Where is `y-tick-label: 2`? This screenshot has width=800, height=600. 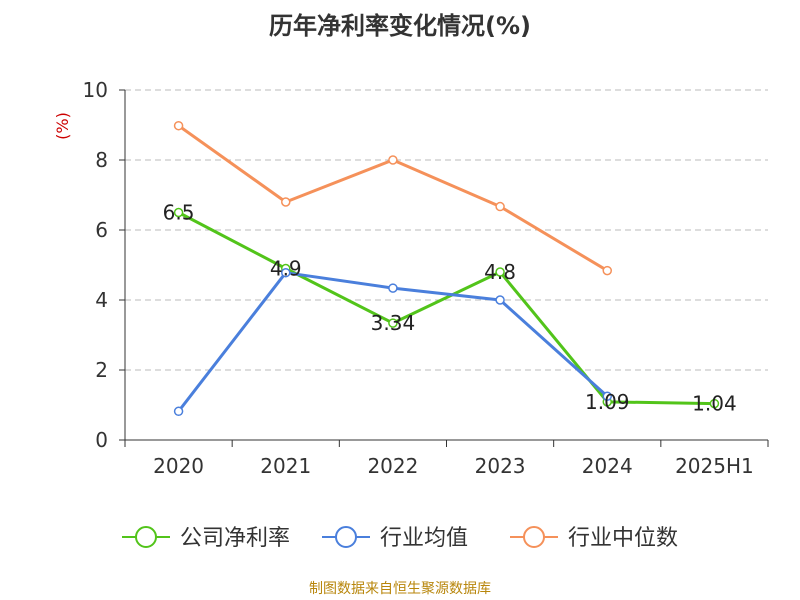
y-tick-label: 2 is located at coordinates (101, 370).